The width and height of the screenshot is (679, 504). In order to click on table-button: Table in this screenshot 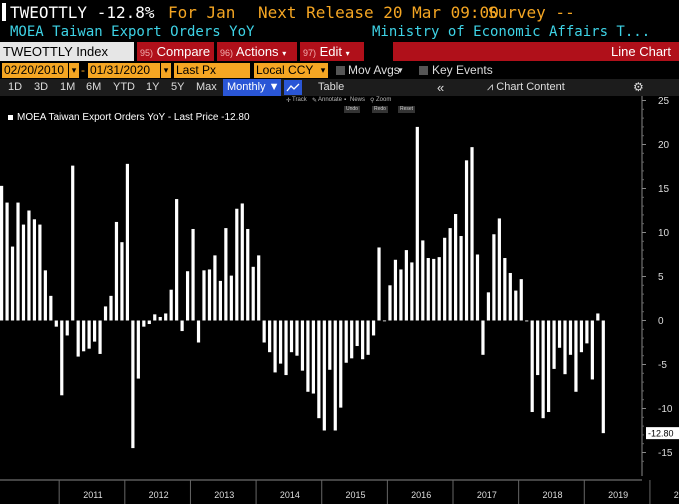, I will do `click(331, 87)`.